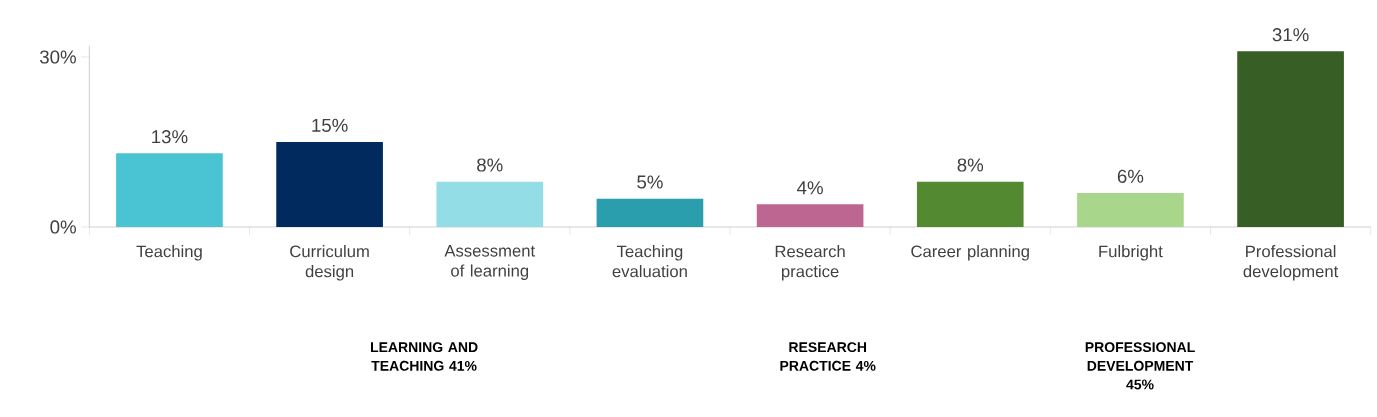 The width and height of the screenshot is (1377, 417). What do you see at coordinates (649, 261) in the screenshot?
I see `x-tick-label: Teaching evaluation` at bounding box center [649, 261].